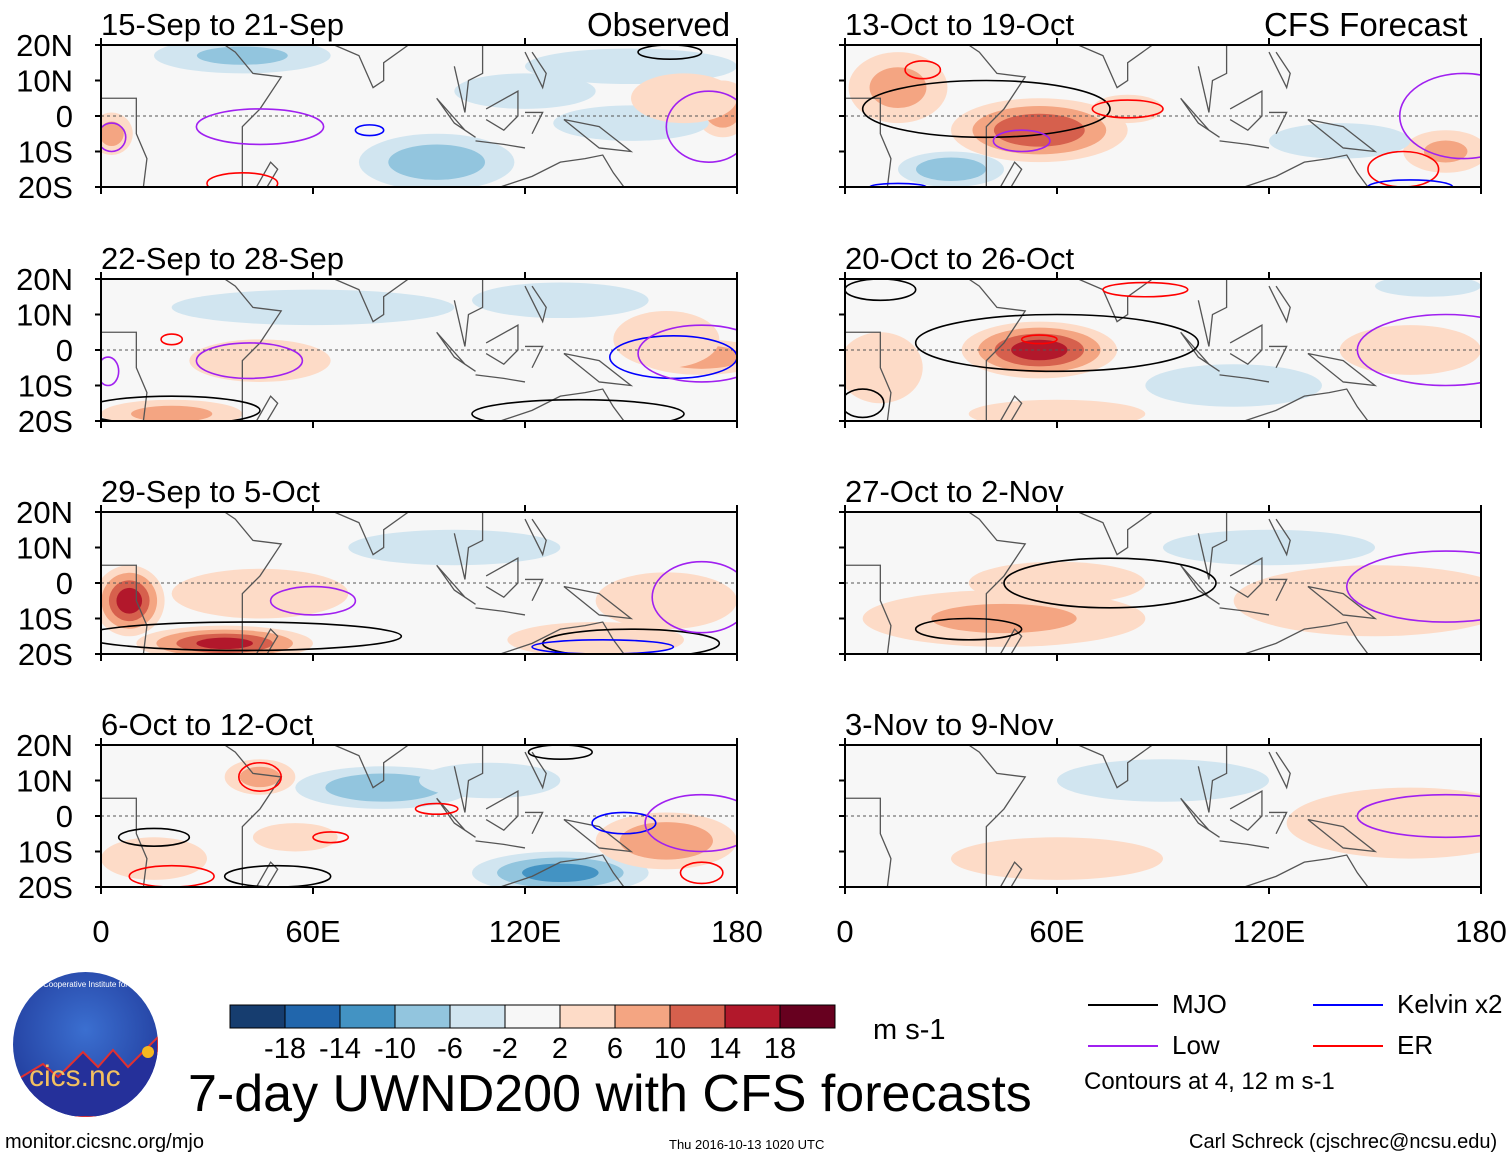 This screenshot has height=1159, width=1510. Describe the element at coordinates (909, 1030) in the screenshot. I see `units-label: m s-1` at that location.